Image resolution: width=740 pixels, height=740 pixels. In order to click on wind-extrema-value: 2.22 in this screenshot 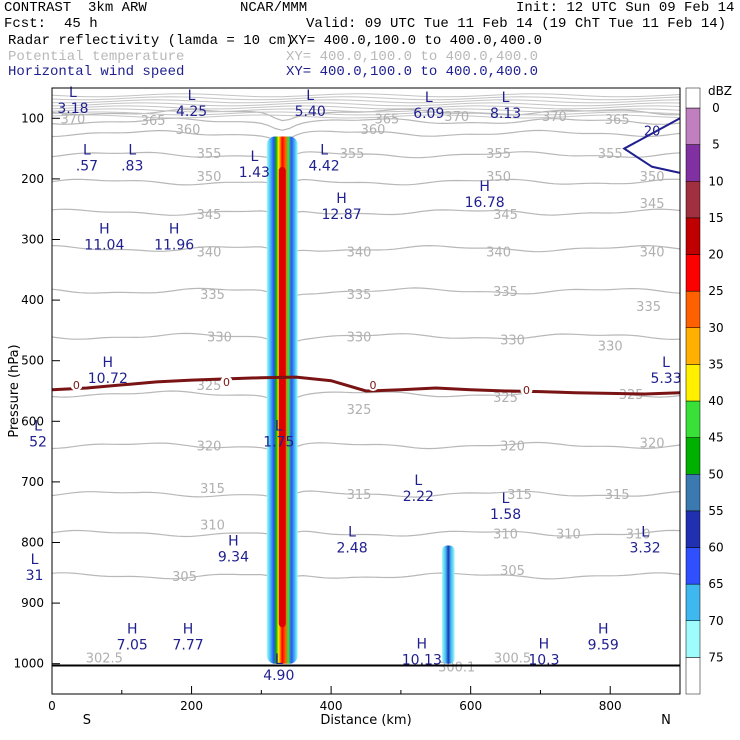, I will do `click(418, 497)`.